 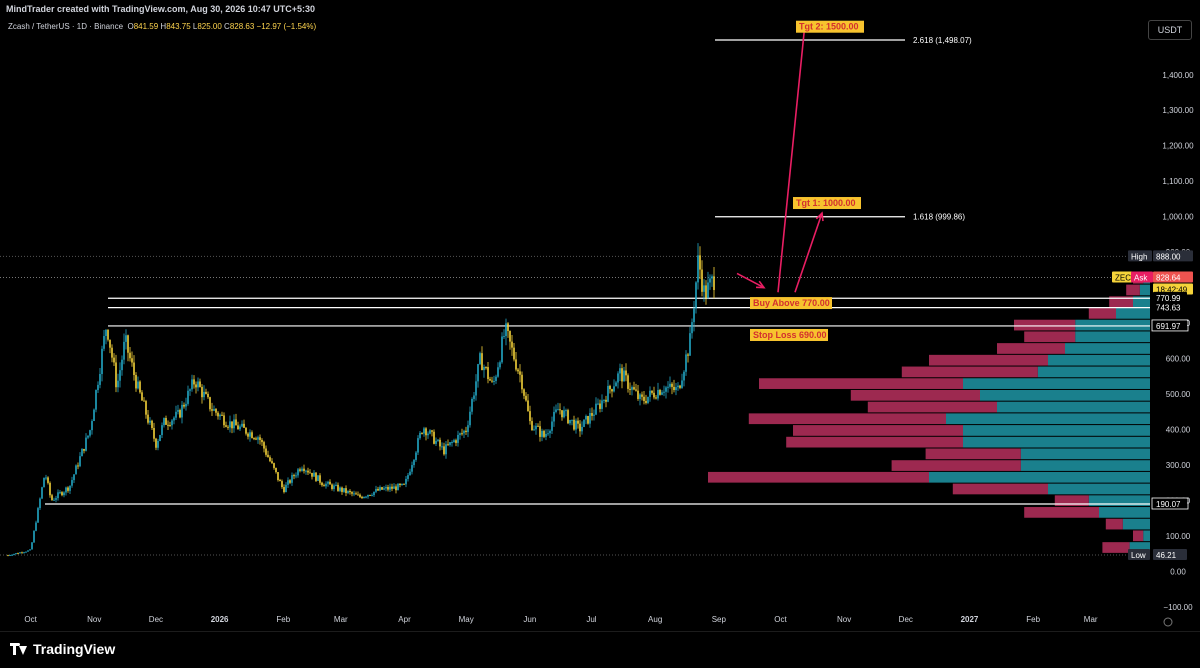 What do you see at coordinates (283, 619) in the screenshot?
I see `x-tick-label: Feb` at bounding box center [283, 619].